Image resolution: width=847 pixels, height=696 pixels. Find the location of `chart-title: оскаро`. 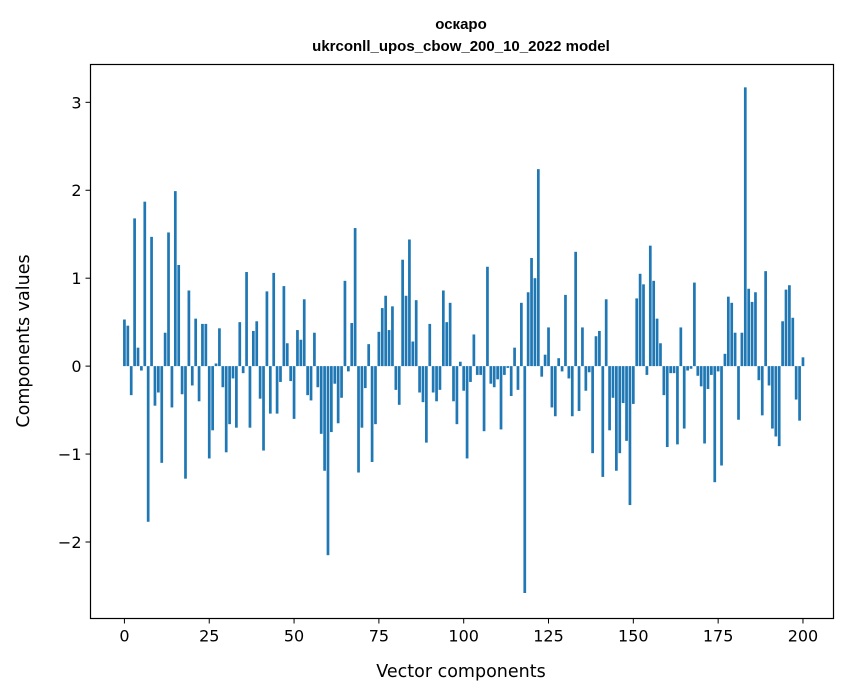

chart-title: оскаро is located at coordinates (460, 24).